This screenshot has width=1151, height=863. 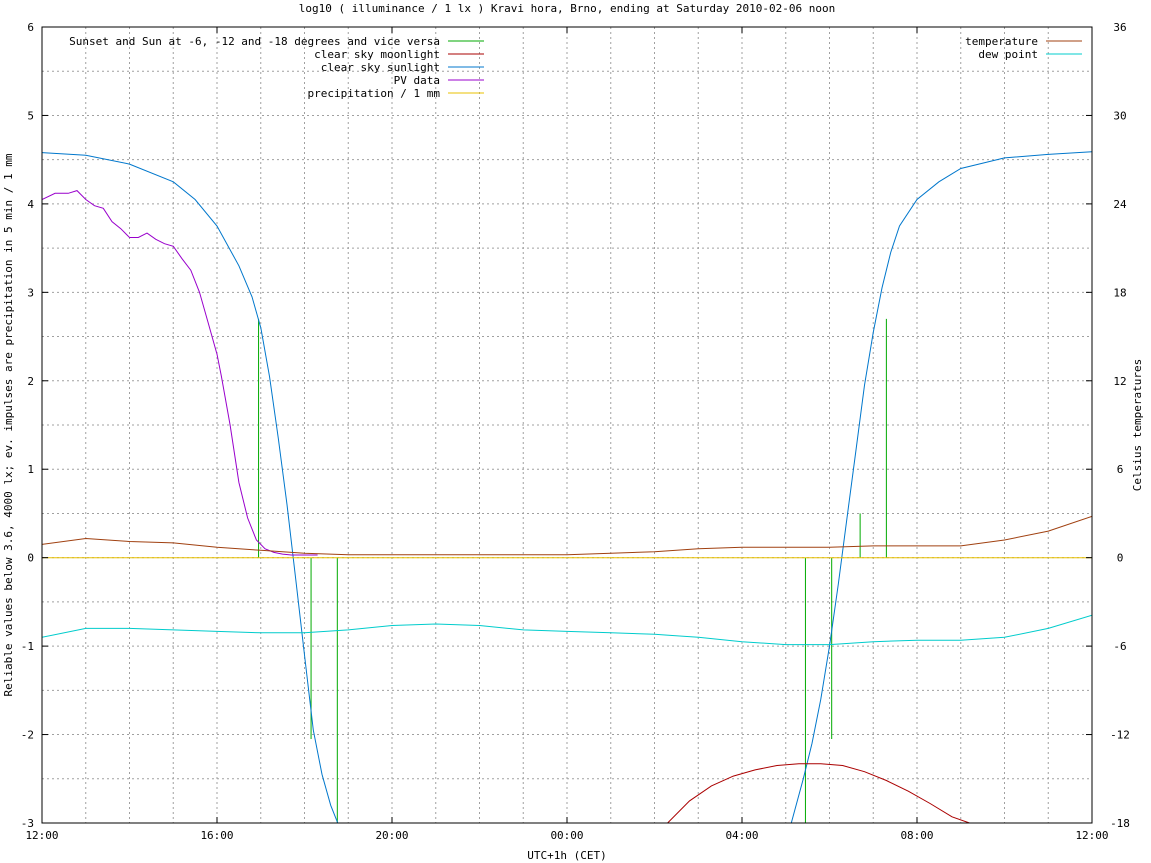 What do you see at coordinates (741, 835) in the screenshot?
I see `x-tick-label: 04:00` at bounding box center [741, 835].